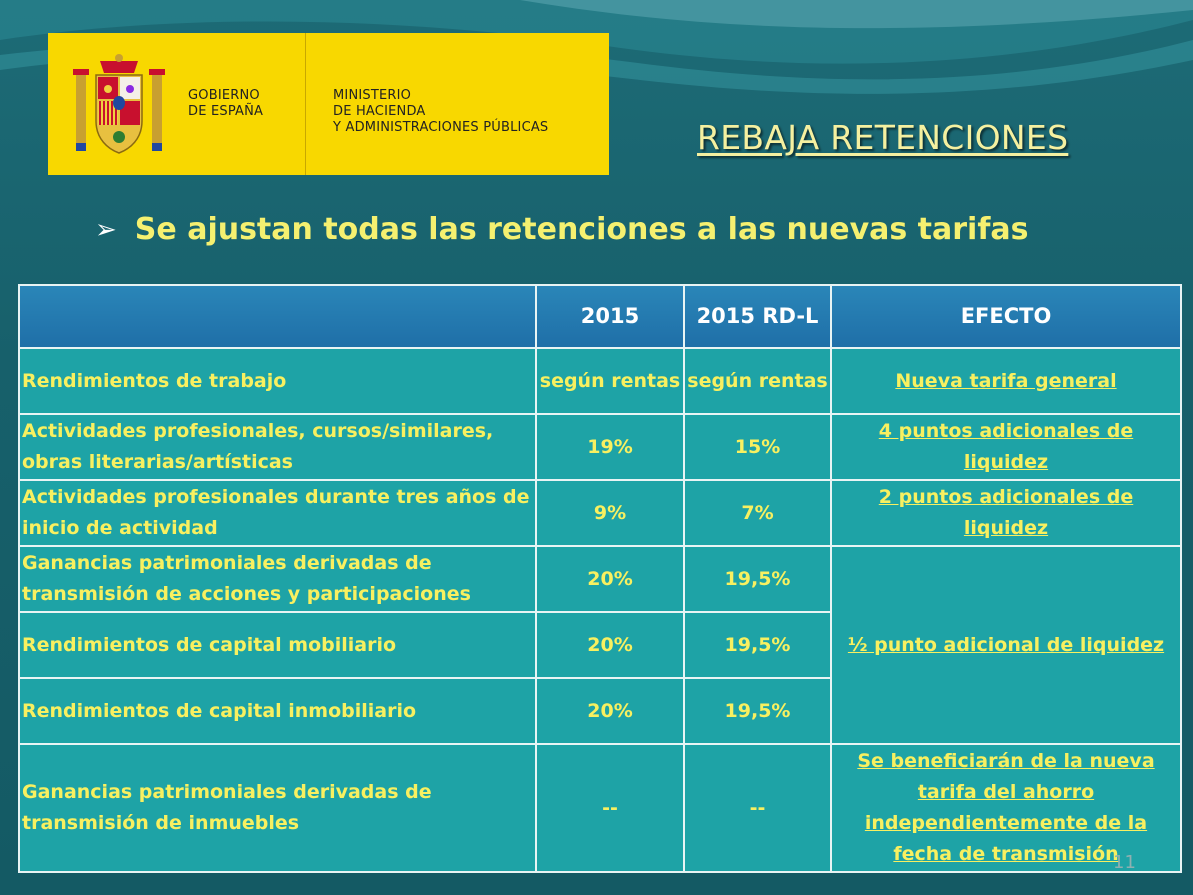  I want to click on effect-link: 4 puntos adicionales de liquidez, so click(1006, 446).